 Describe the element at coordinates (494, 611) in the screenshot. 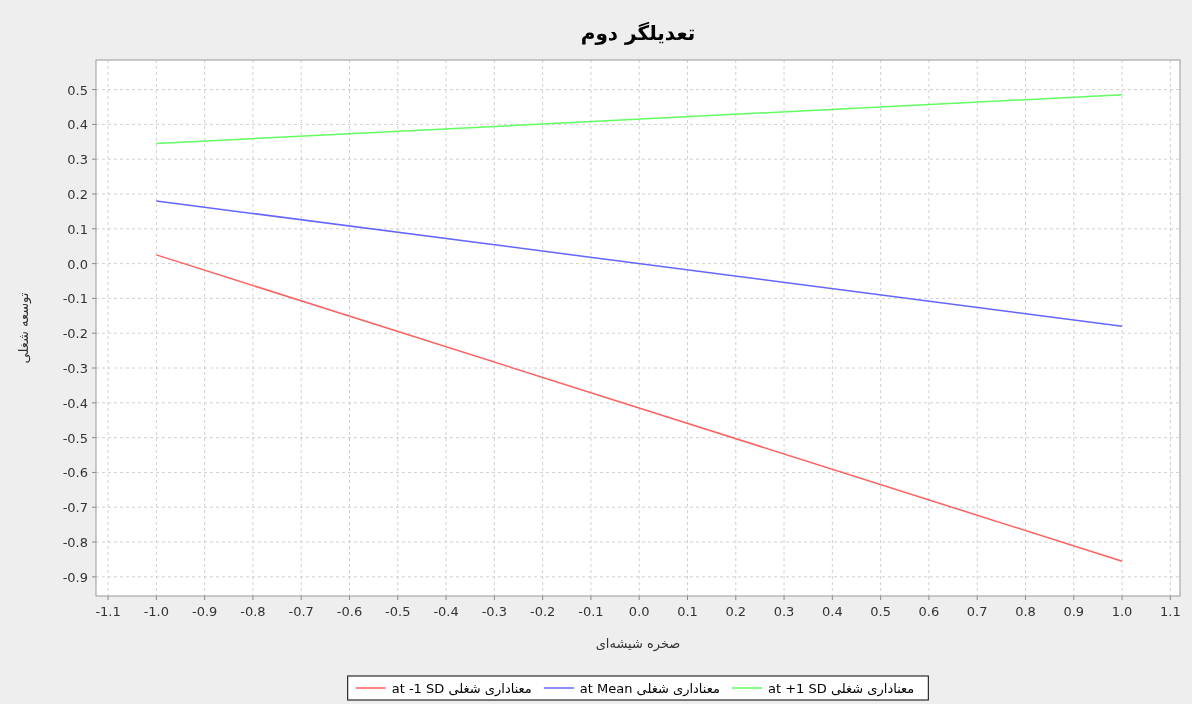

I see `x-tick-label: -0.3` at that location.